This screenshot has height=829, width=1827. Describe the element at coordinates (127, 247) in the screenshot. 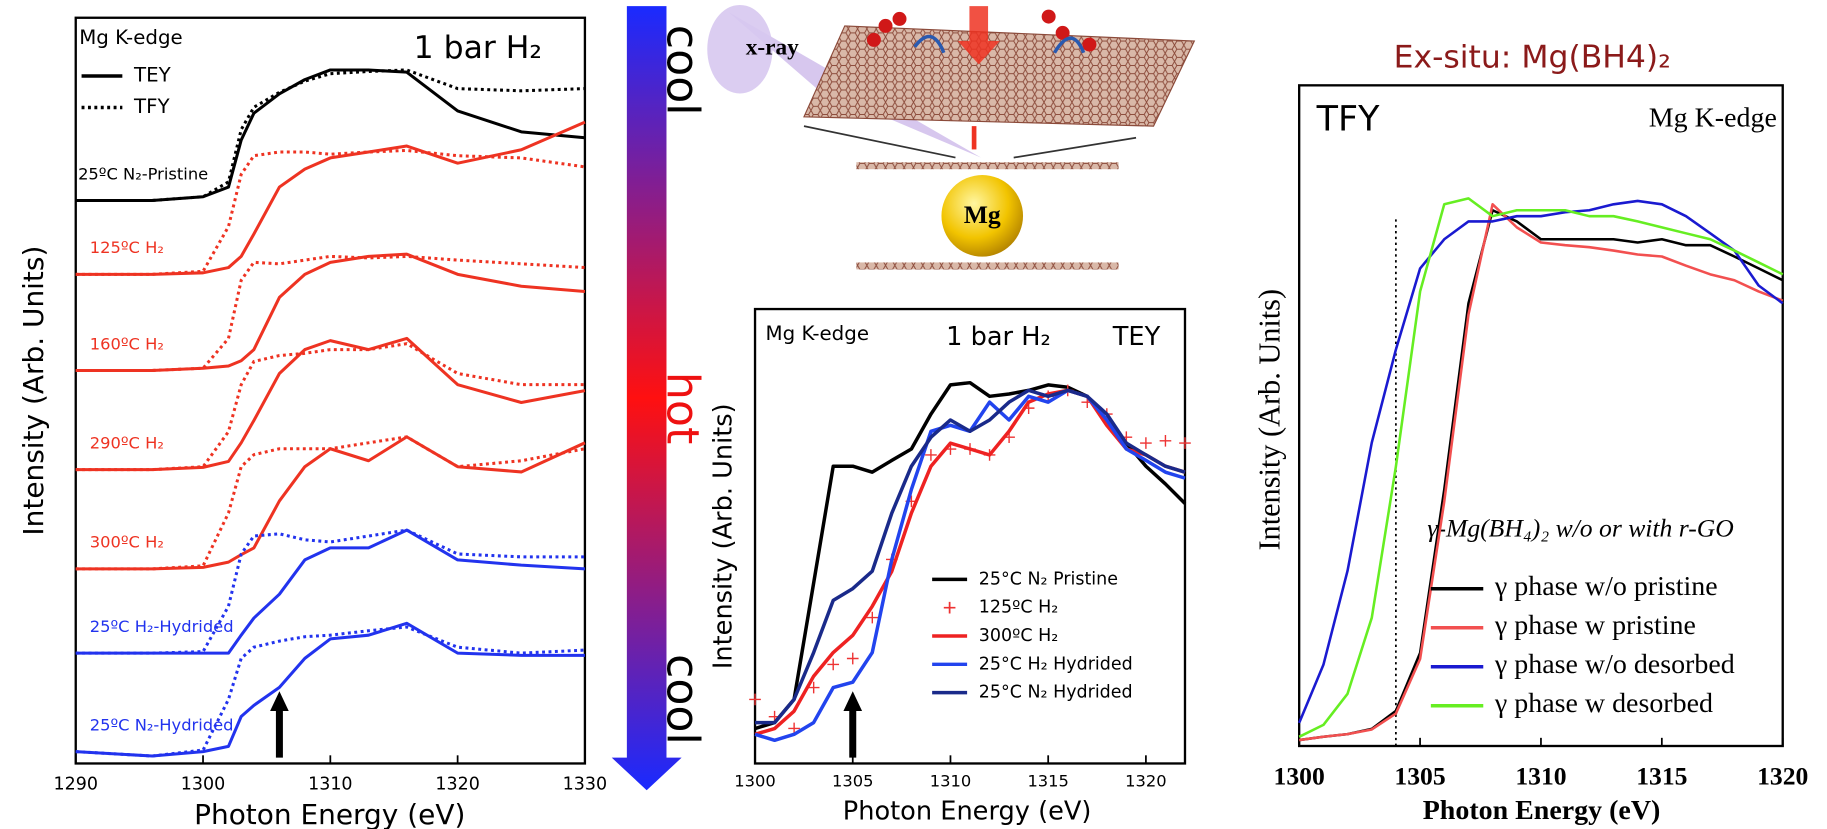

I see `series-label: 125ºC H₂` at that location.